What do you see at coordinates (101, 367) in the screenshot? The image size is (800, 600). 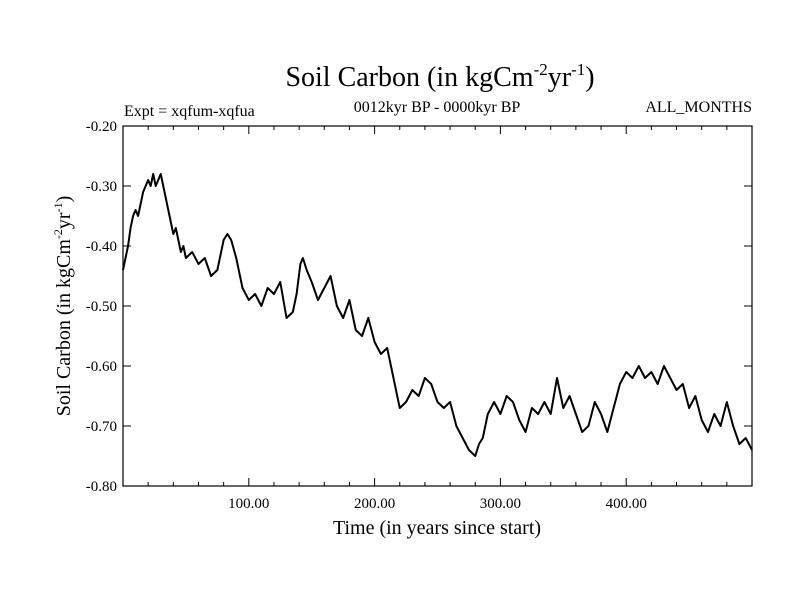 I see `y-tick-label: -0.60` at bounding box center [101, 367].